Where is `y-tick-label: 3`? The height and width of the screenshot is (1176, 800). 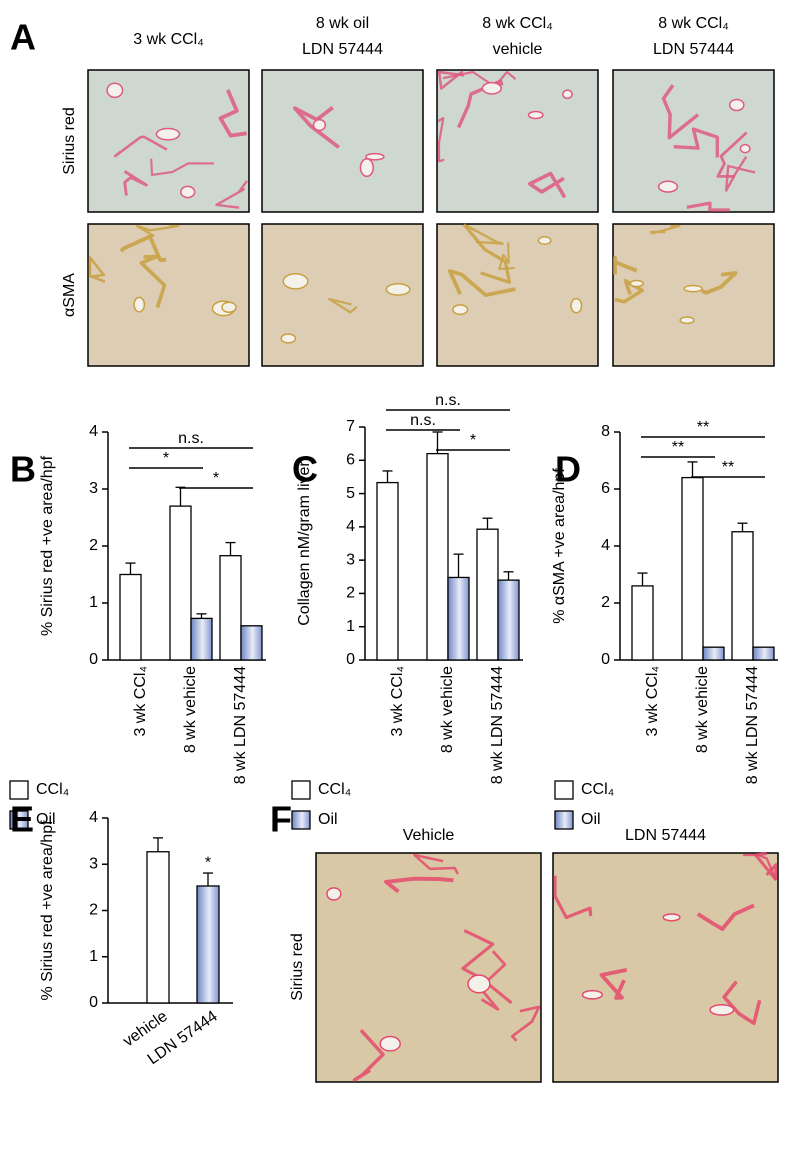
y-tick-label: 3 is located at coordinates (93, 863).